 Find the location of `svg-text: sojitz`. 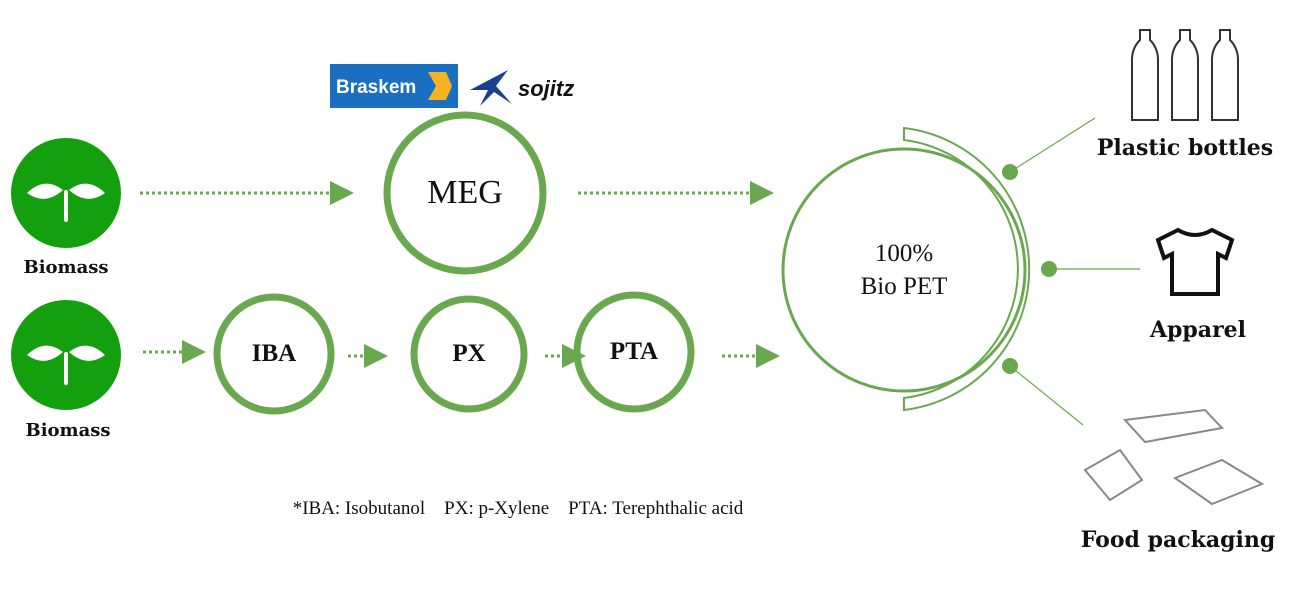

svg-text: sojitz is located at coordinates (546, 88).